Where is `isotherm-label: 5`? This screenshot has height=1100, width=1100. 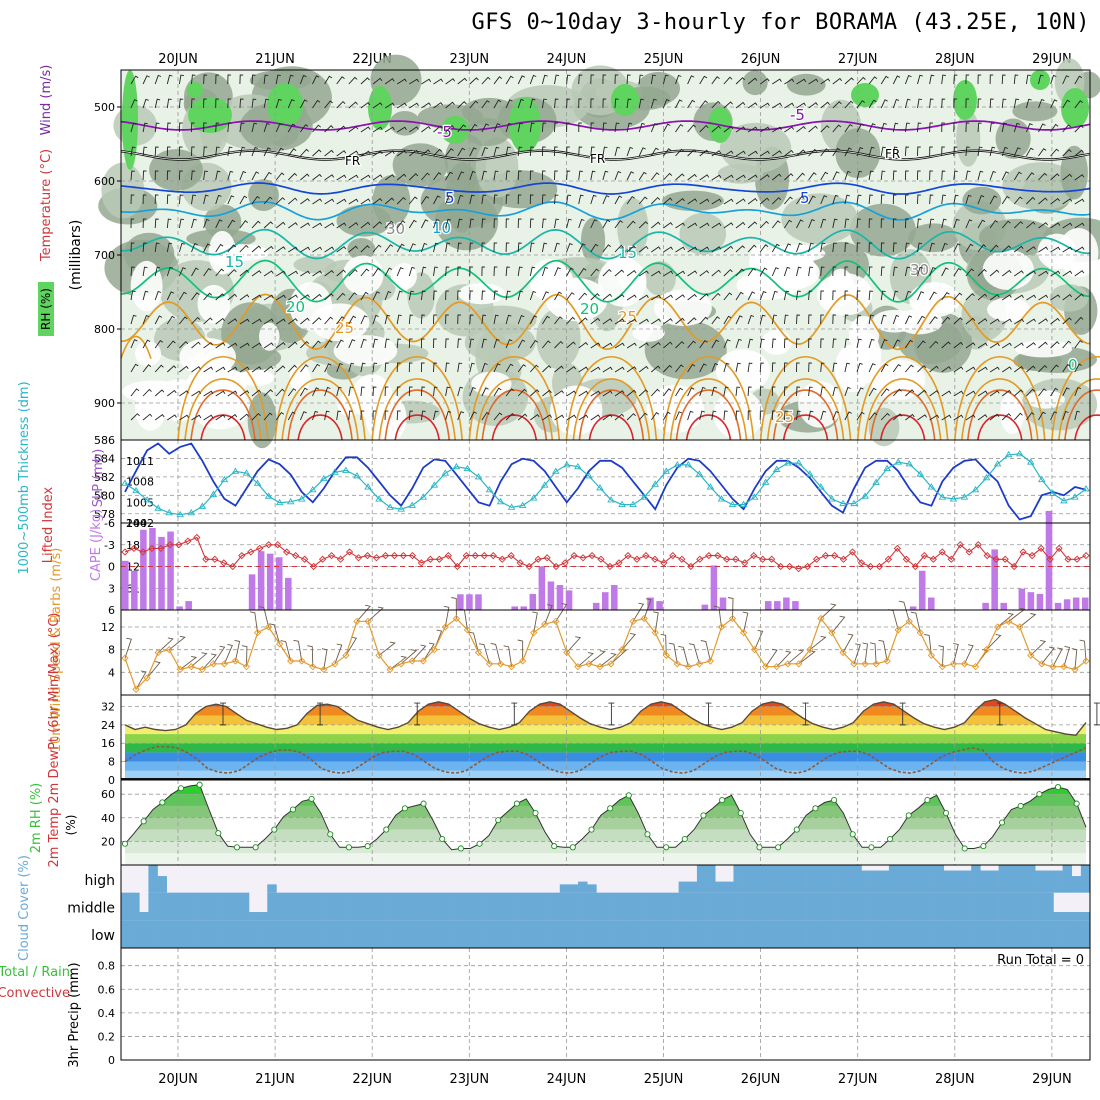 isotherm-label: 5 is located at coordinates (450, 198).